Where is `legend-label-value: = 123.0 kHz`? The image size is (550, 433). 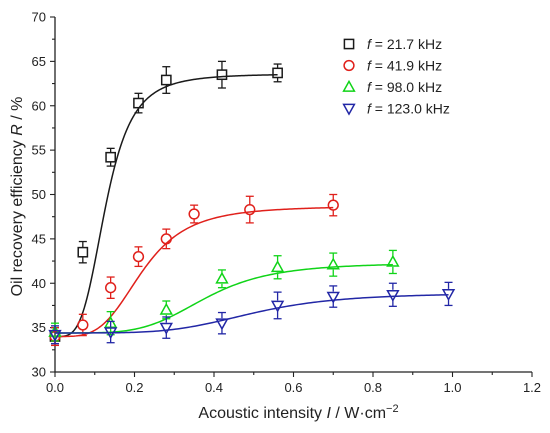 legend-label-value: = 123.0 kHz is located at coordinates (410, 109).